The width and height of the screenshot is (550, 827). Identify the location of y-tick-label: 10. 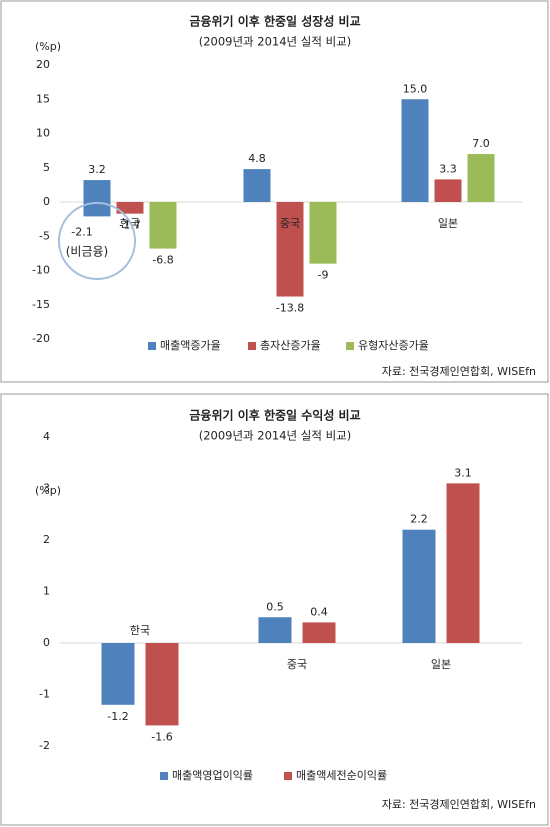
(43, 133).